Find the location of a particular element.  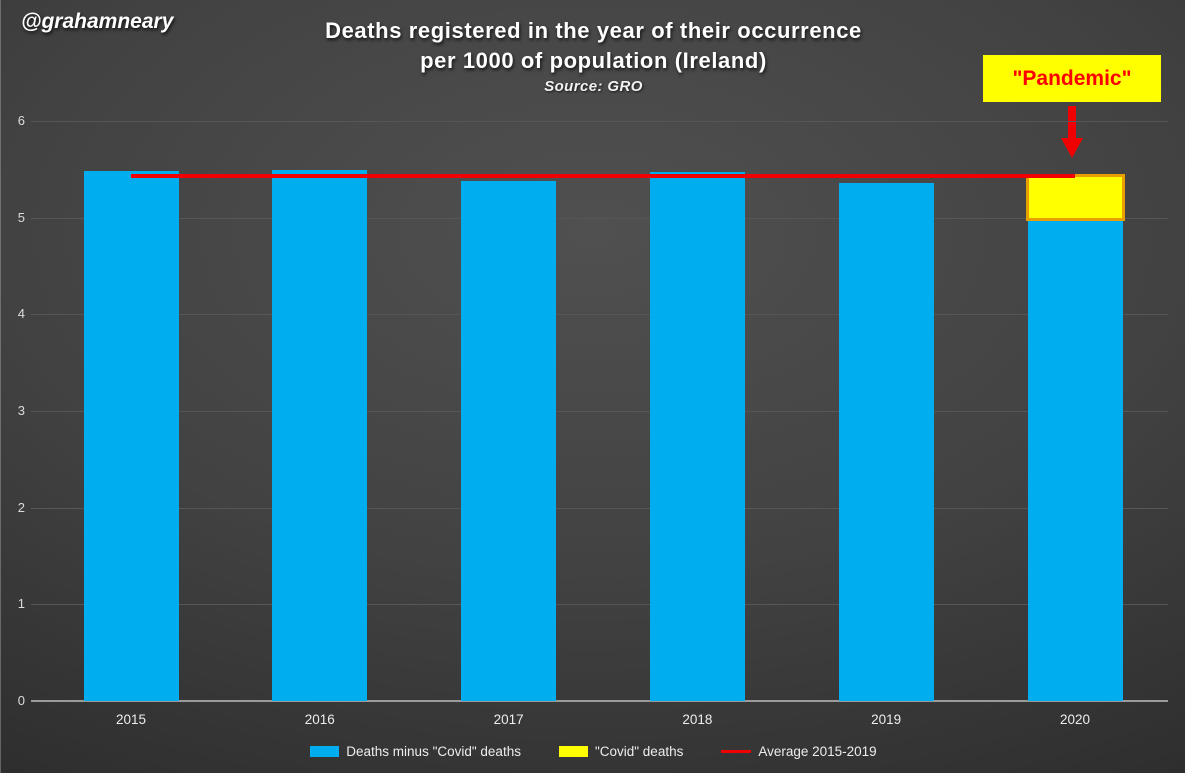

x-axis-label-2019: 2019 is located at coordinates (886, 719).